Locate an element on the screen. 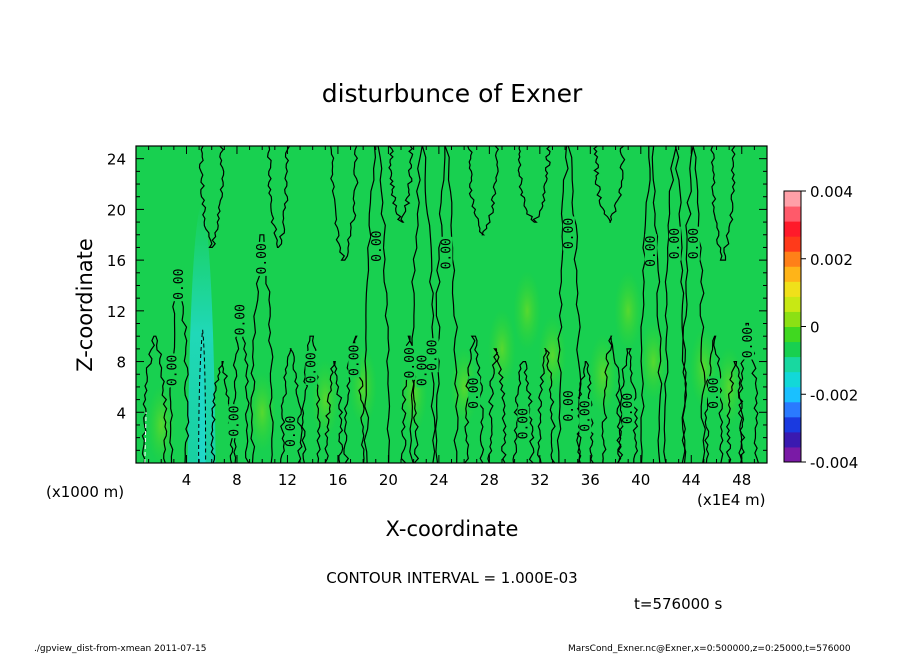  contour-label-7: 0.00 is located at coordinates (354, 360).